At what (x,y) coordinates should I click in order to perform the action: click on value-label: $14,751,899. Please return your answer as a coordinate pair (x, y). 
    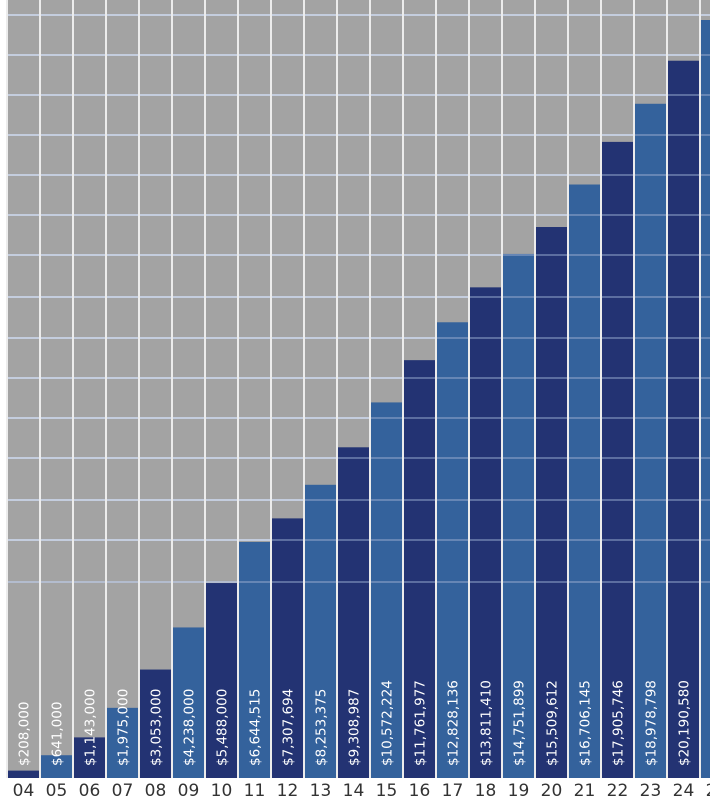
    Looking at the image, I should click on (520, 723).